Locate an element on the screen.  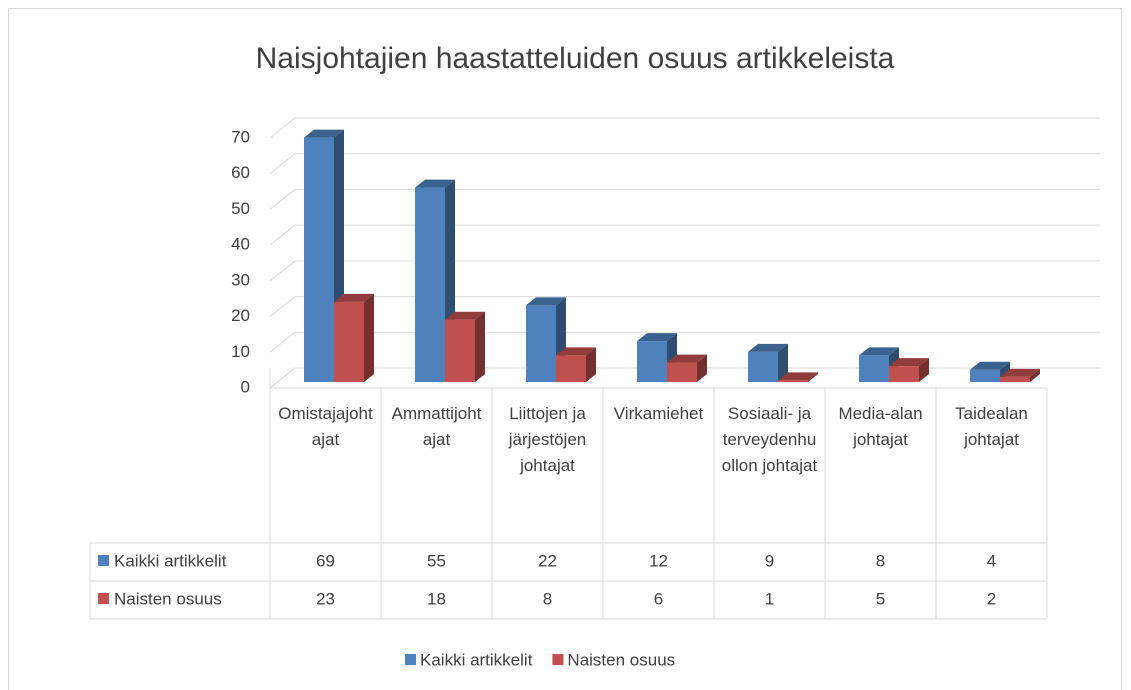
x-tick-label: Taidealan johtajat is located at coordinates (991, 426).